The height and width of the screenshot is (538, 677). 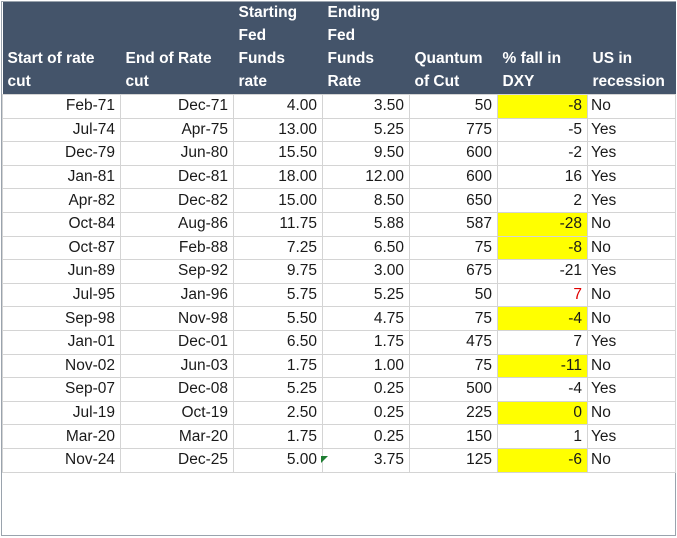 I want to click on ending-rate-cell: 9.50, so click(x=366, y=153).